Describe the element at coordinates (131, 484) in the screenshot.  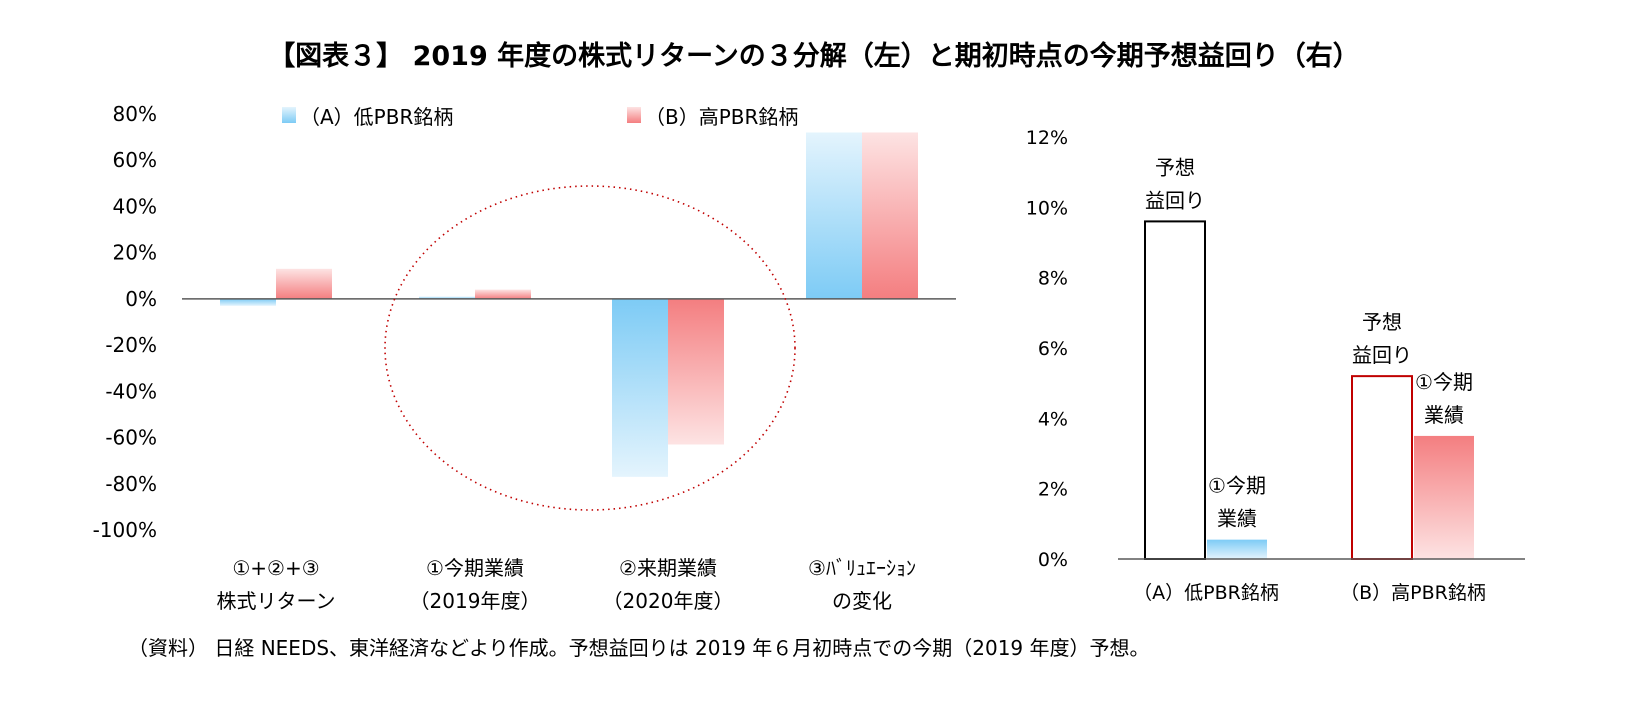
I see `y-tick-label: -80%` at that location.